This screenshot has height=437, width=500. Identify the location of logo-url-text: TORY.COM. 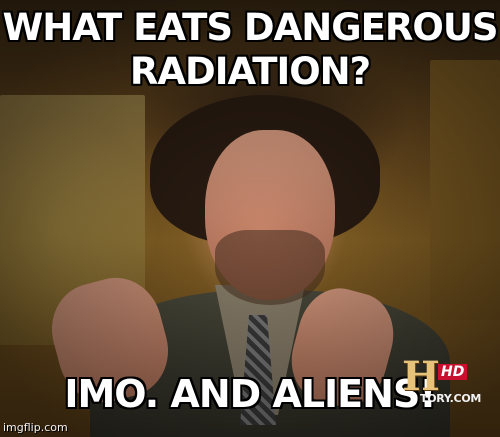
(451, 398).